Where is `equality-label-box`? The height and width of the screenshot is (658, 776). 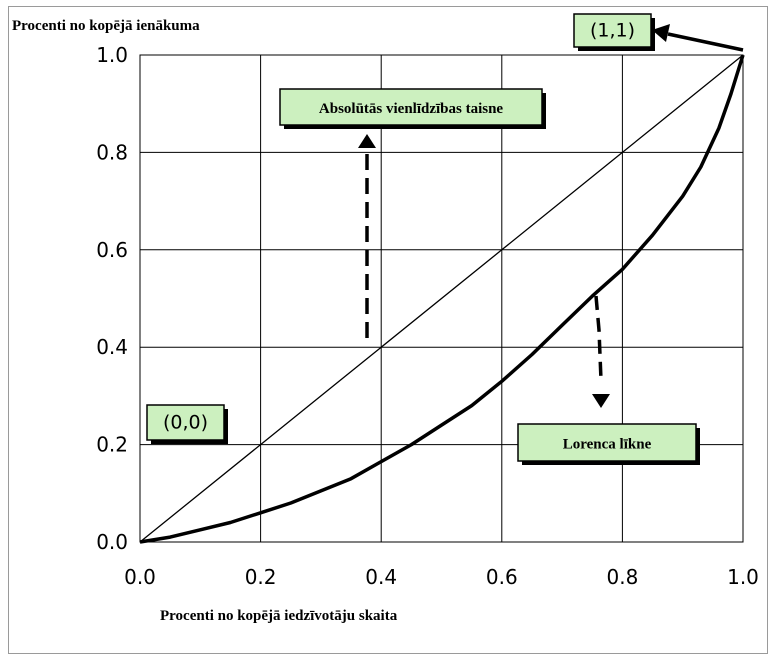 equality-label-box is located at coordinates (411, 107).